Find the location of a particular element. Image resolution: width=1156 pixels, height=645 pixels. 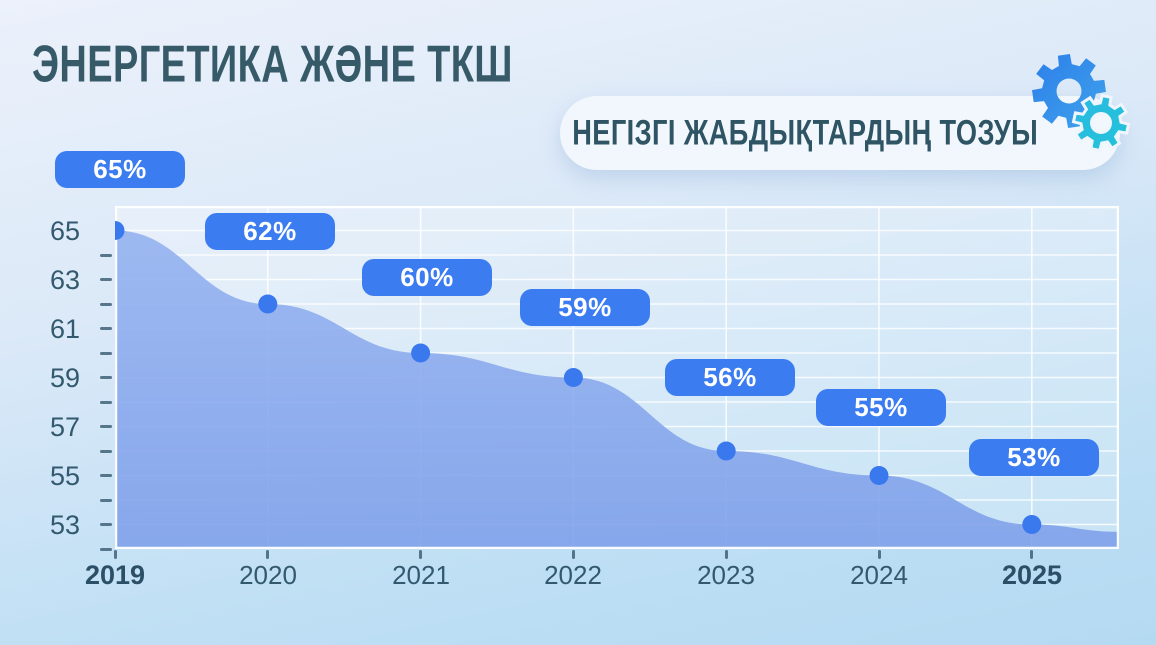

y-axis-label: 59 is located at coordinates (64, 378).